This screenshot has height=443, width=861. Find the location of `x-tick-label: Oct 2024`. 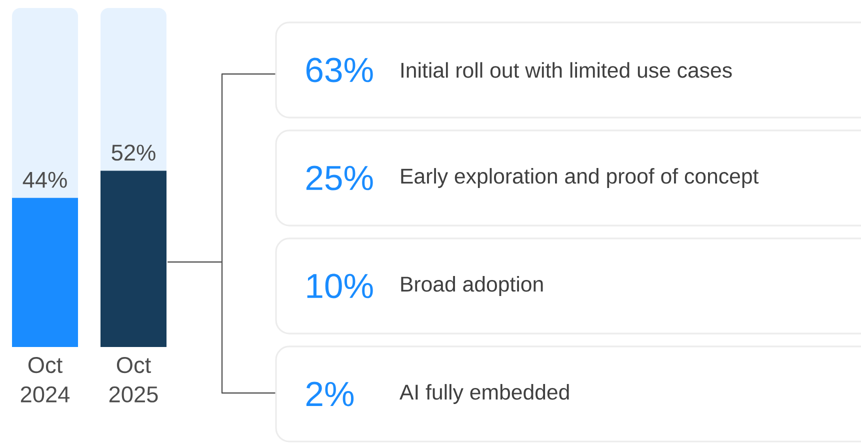

x-tick-label: Oct 2024 is located at coordinates (45, 379).